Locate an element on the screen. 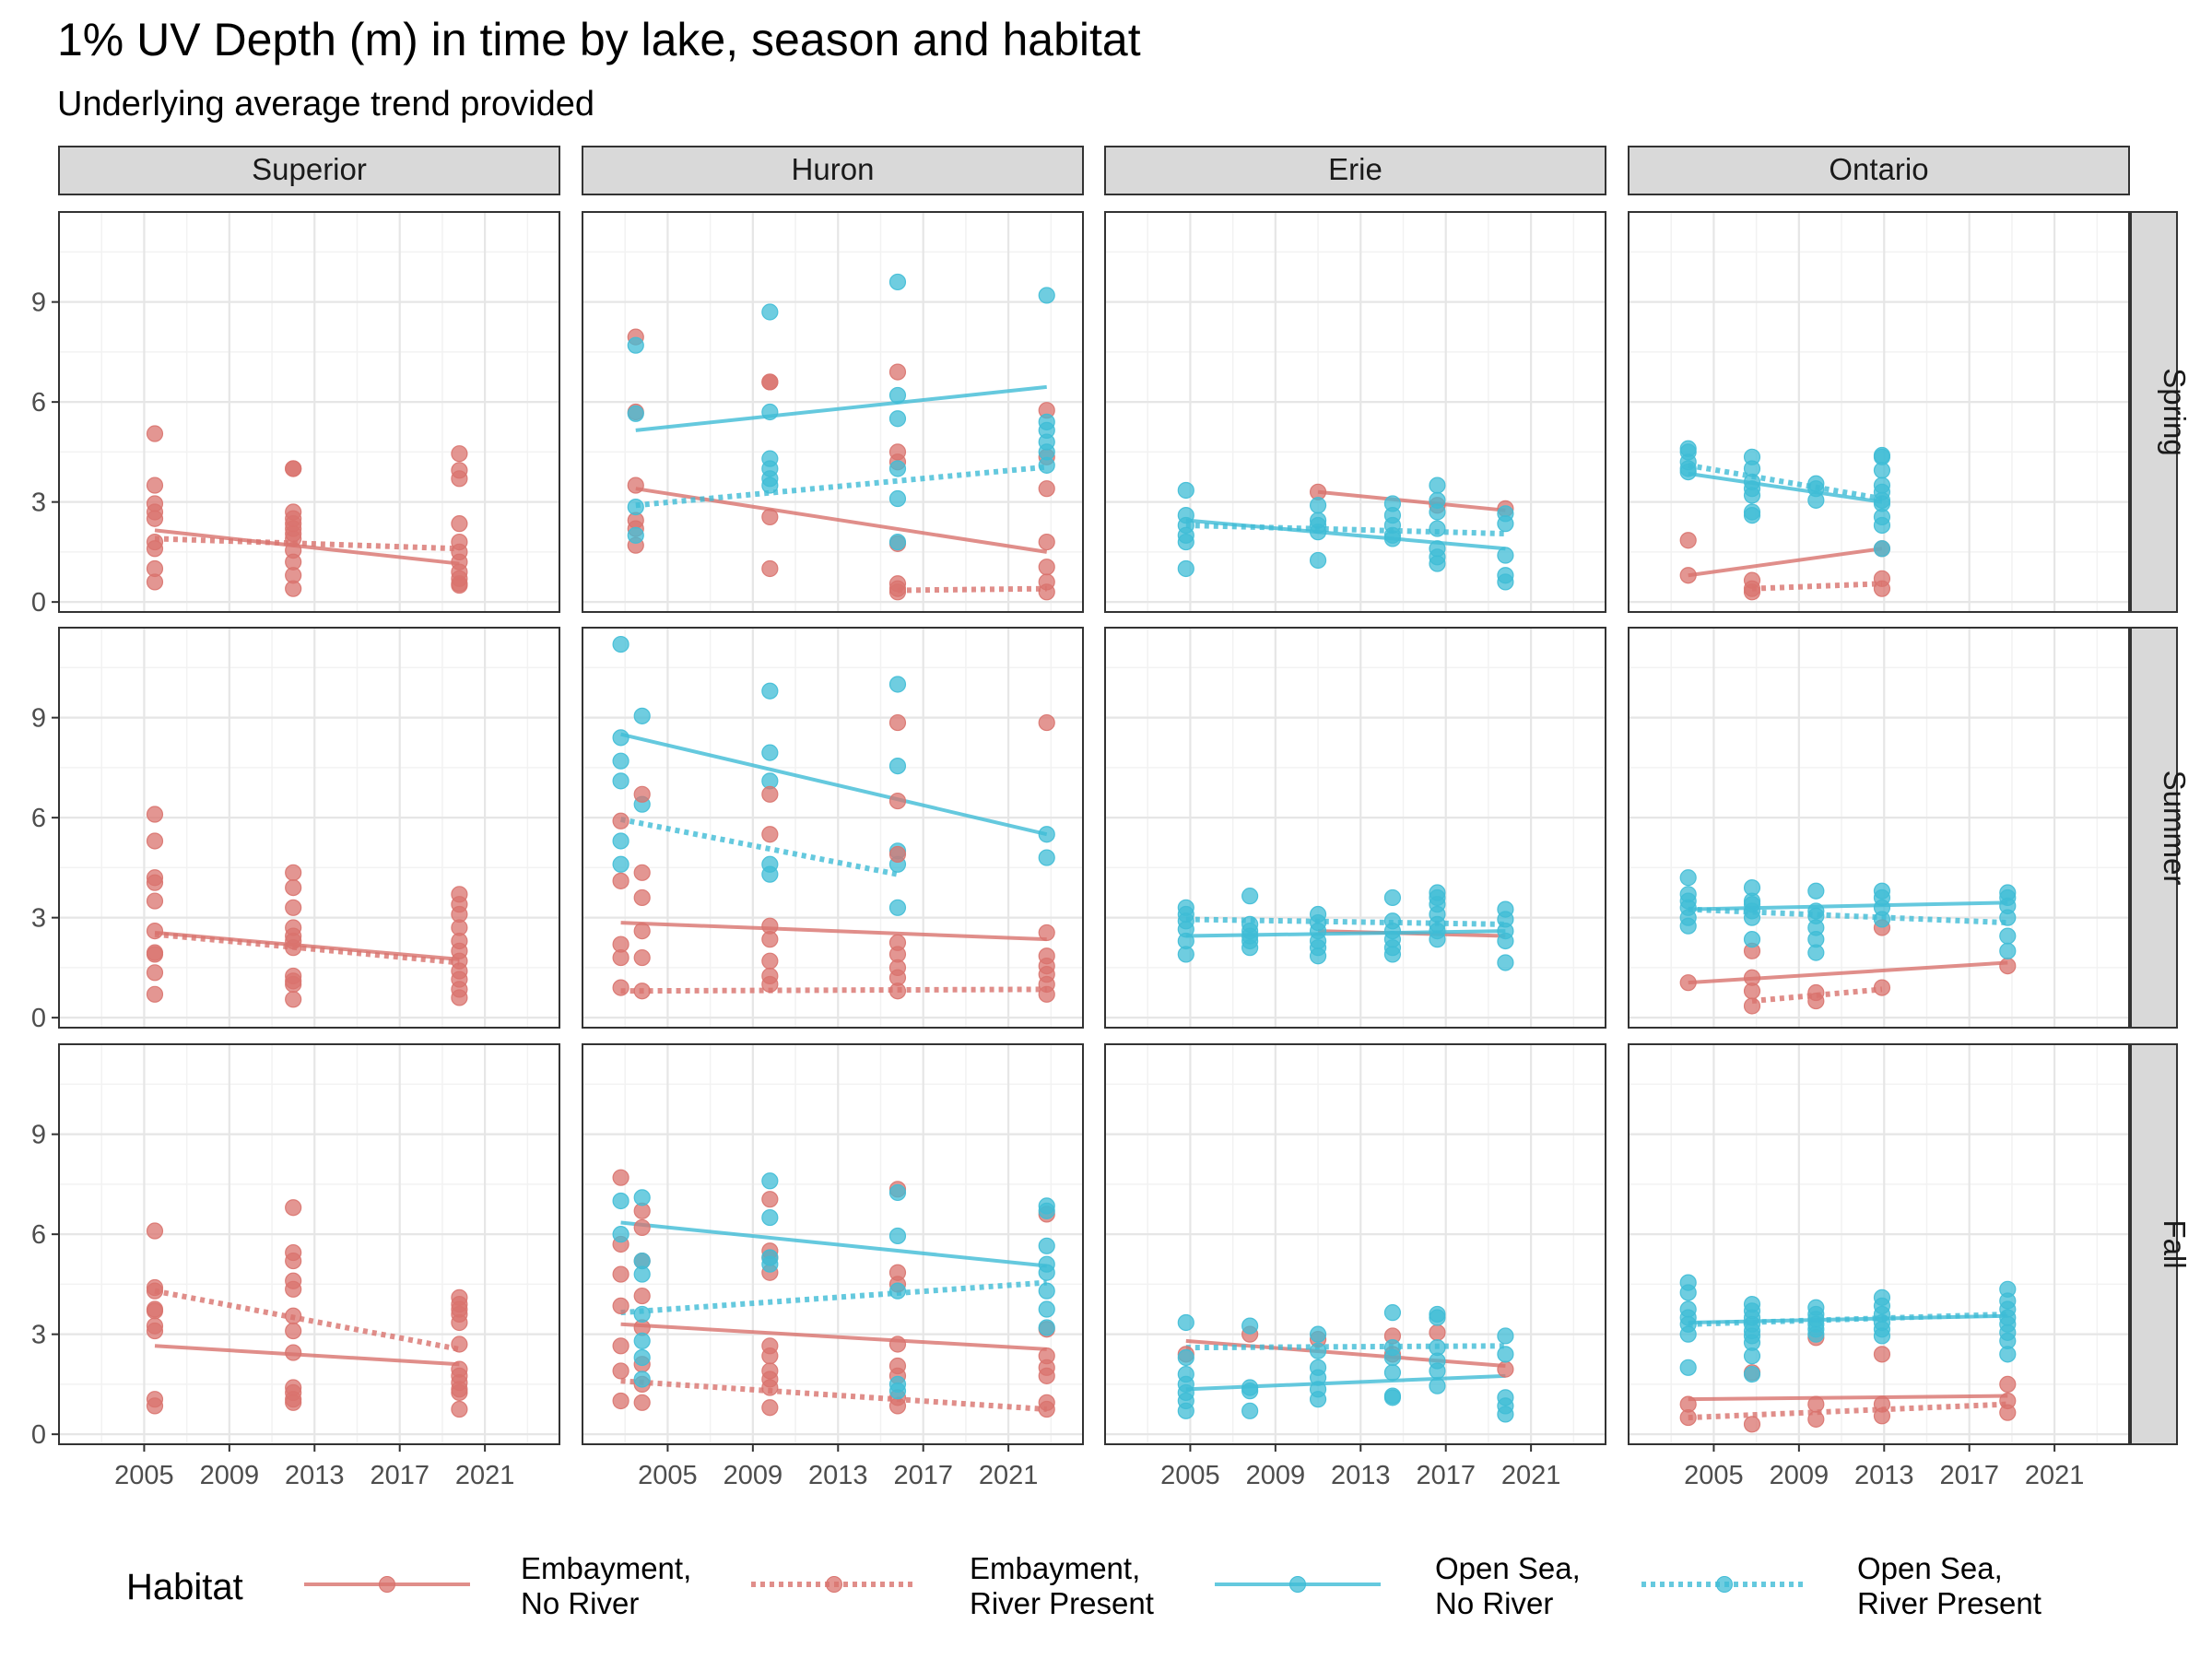 This screenshot has height=1659, width=2212. strip-label: Huron is located at coordinates (833, 169).